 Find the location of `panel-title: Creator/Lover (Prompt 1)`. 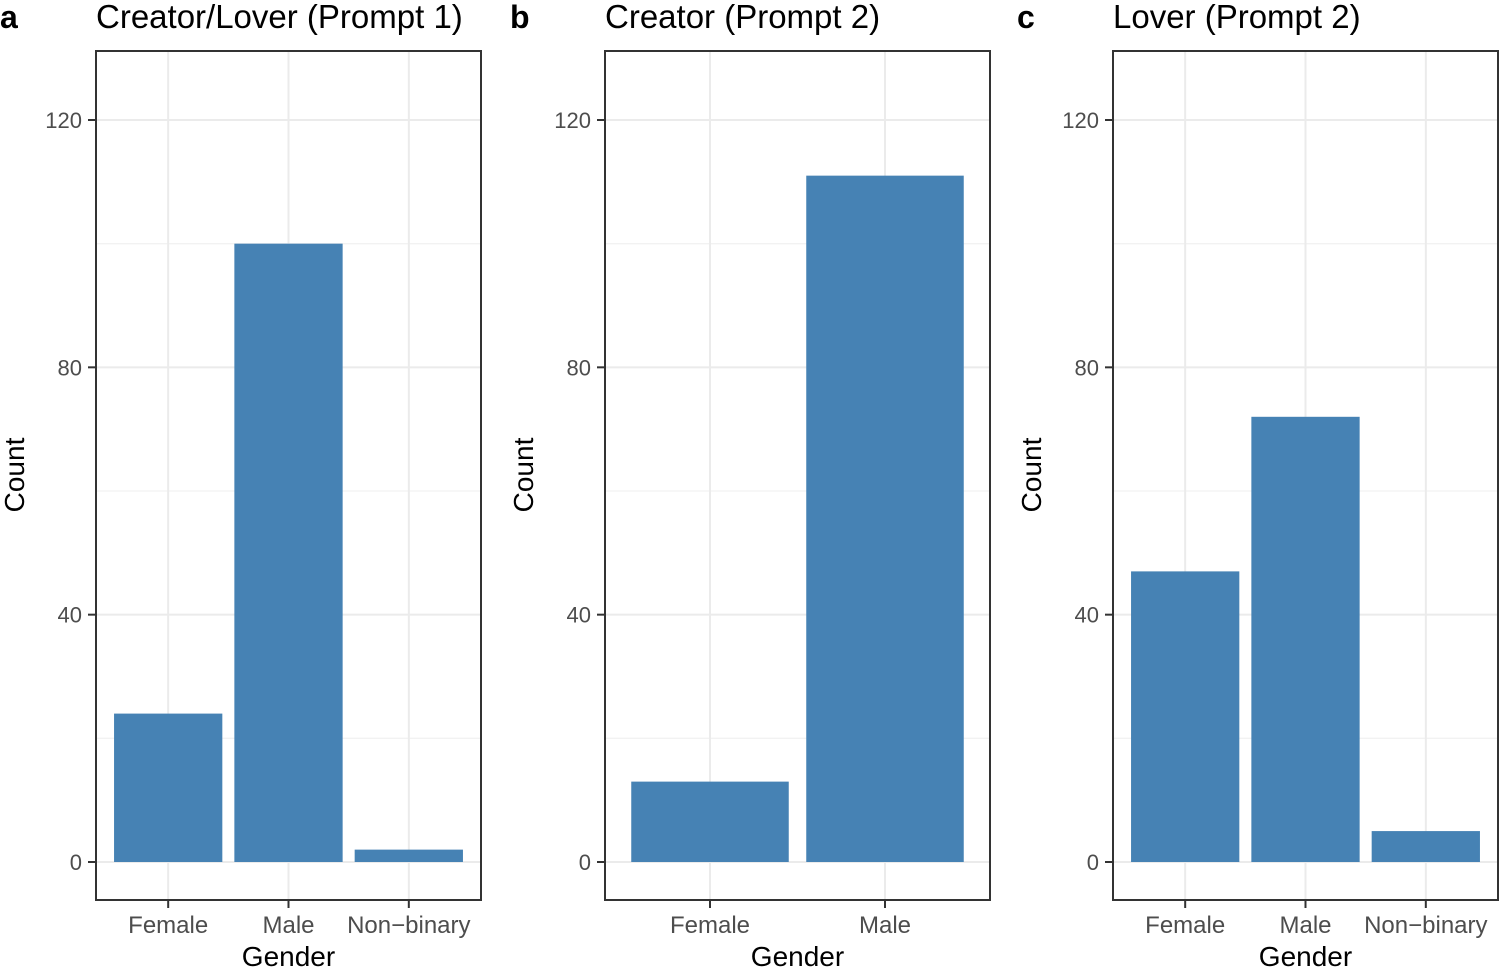

panel-title: Creator/Lover (Prompt 1) is located at coordinates (279, 17).